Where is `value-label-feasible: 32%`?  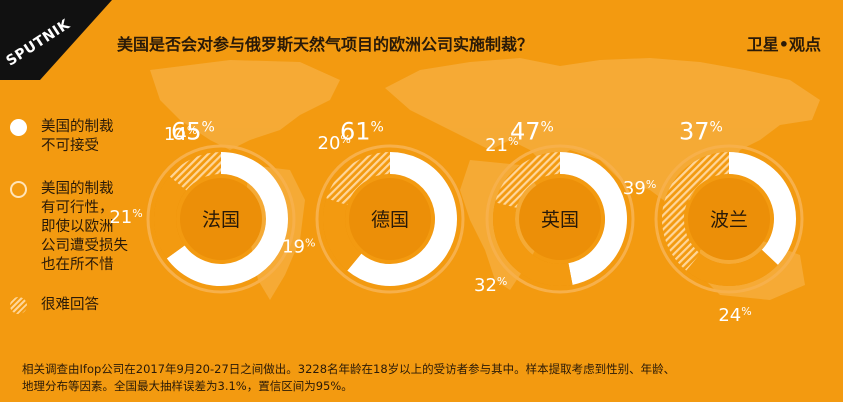
value-label-feasible: 32% is located at coordinates (490, 285).